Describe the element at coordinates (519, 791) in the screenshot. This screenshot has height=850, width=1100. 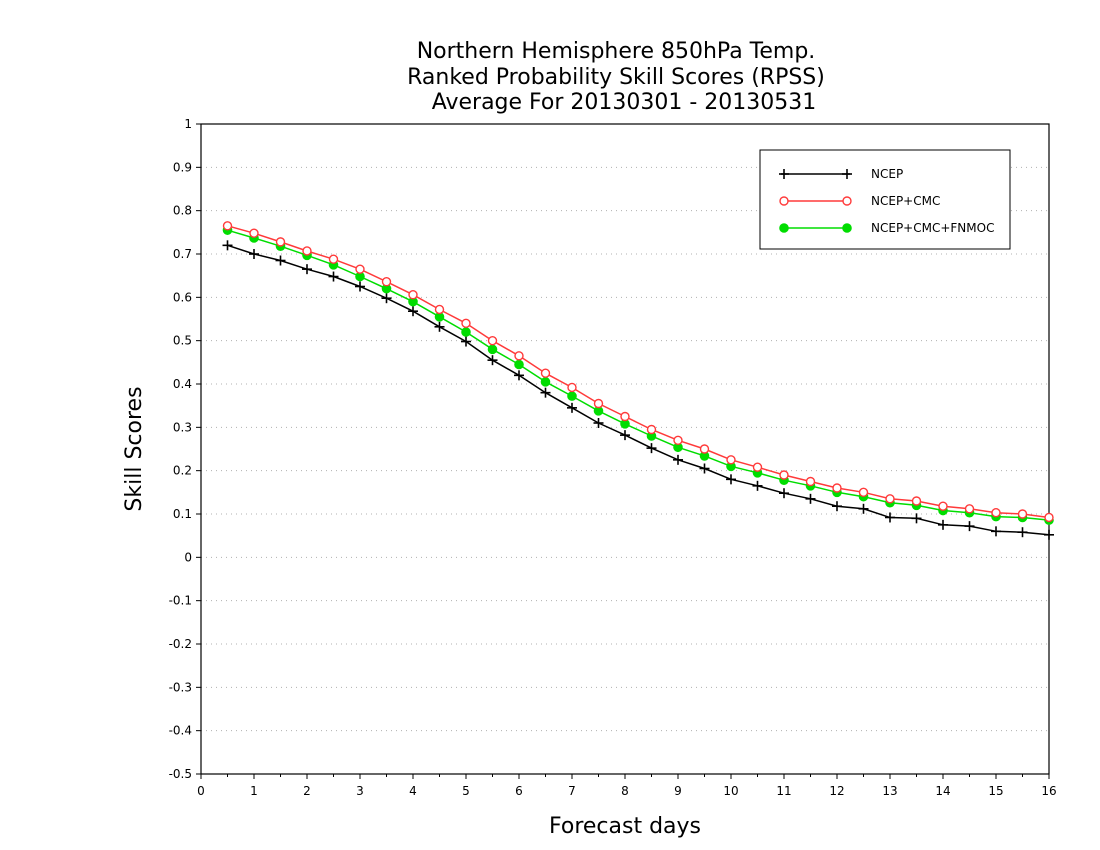
I see `x-tick-label-6: 6` at that location.